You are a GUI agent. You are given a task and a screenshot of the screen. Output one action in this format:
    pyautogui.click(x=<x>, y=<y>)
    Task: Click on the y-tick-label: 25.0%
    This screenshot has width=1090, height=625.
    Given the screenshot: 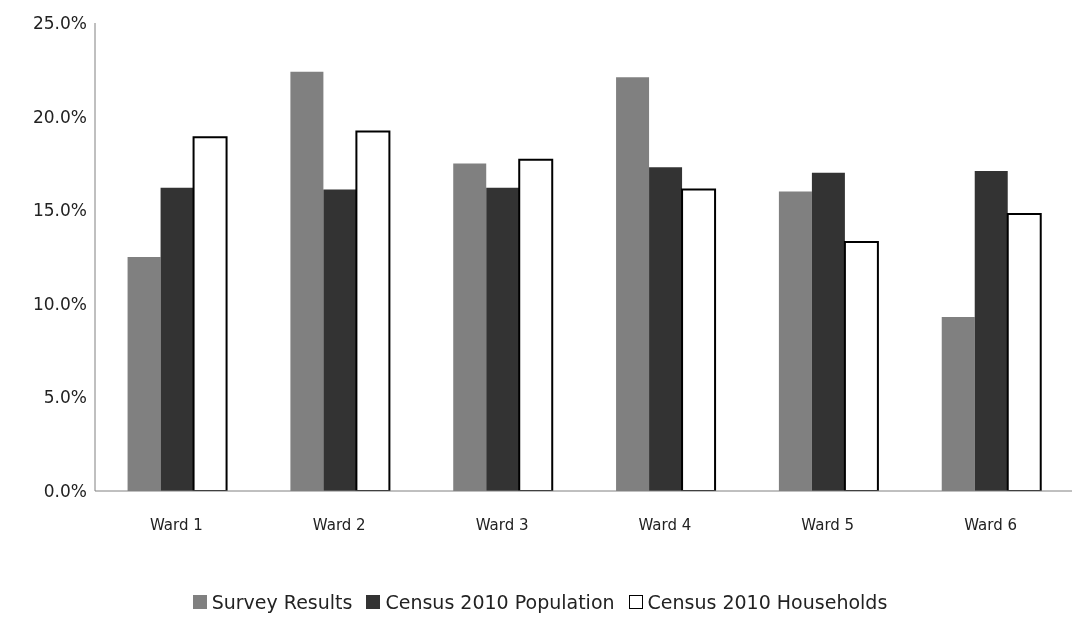 What is the action you would take?
    pyautogui.click(x=59, y=23)
    